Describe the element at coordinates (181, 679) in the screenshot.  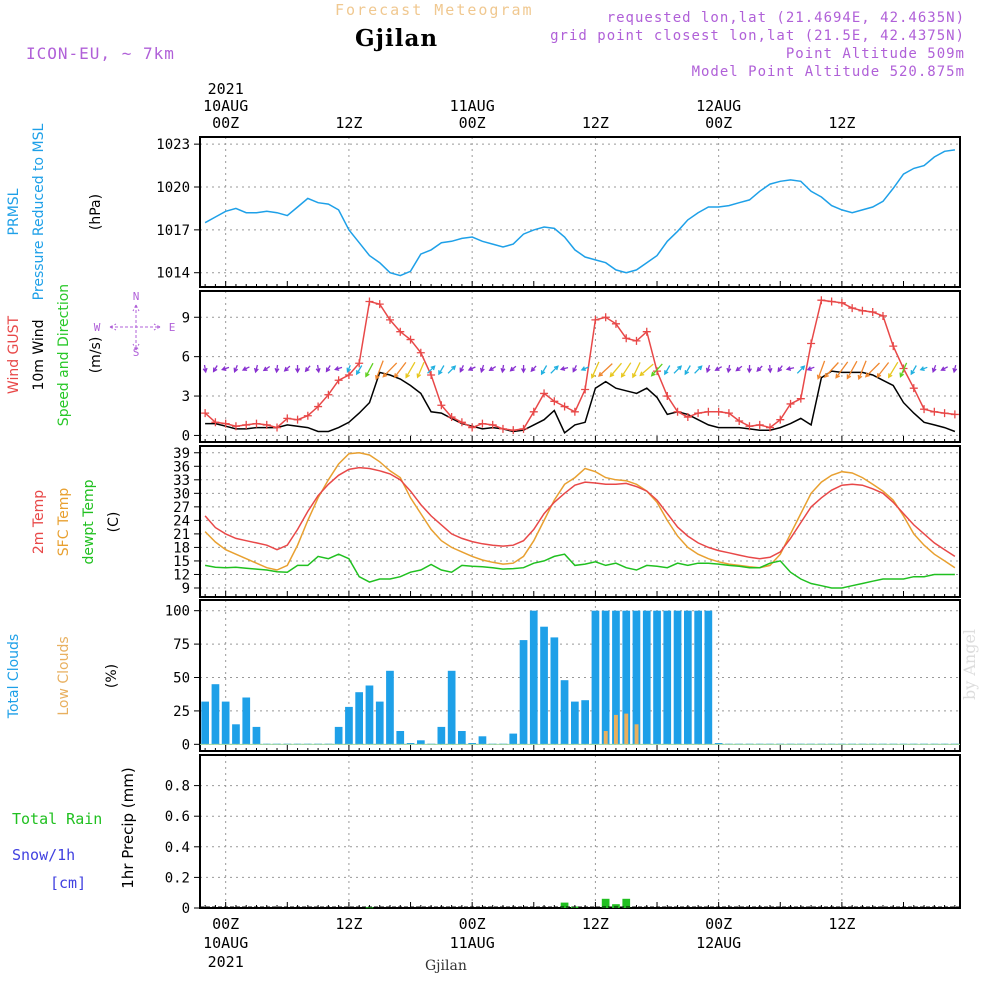
I see `y-tick-label: 50` at that location.